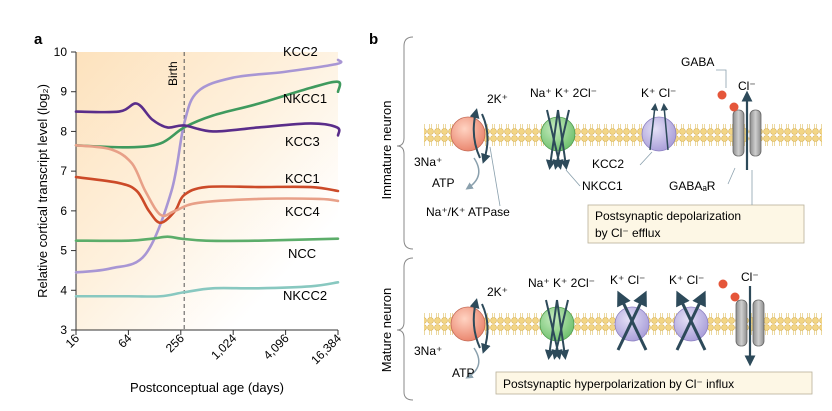  I want to click on atpase-label: Na⁺/K⁺ ATPase, so click(468, 212).